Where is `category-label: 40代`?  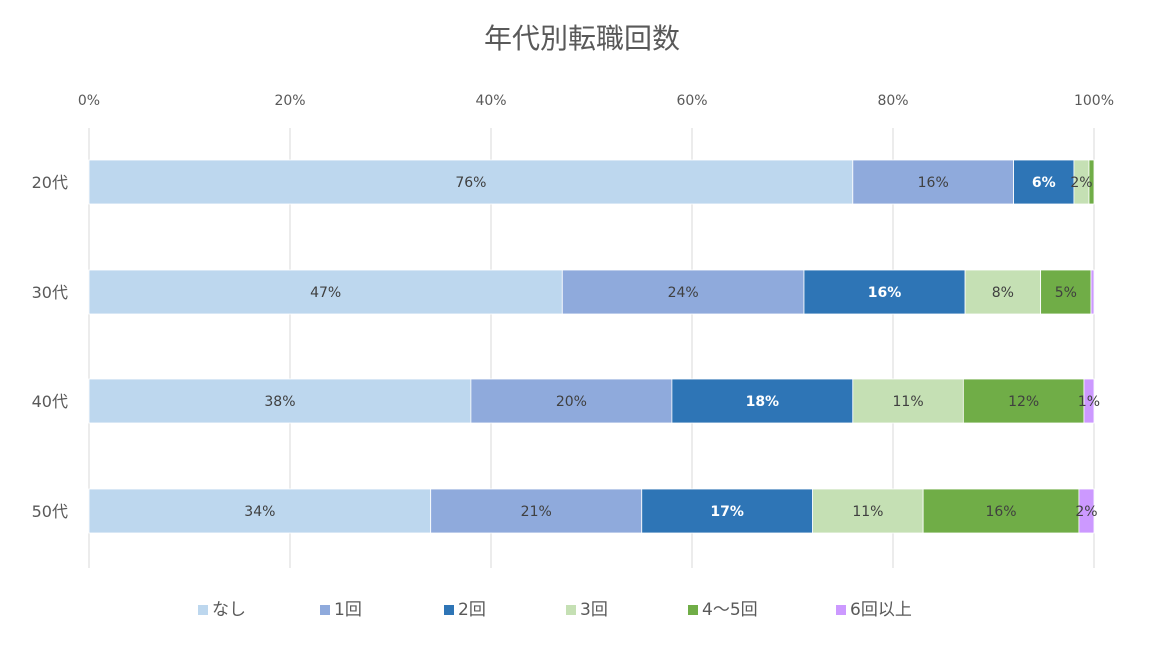
category-label: 40代 is located at coordinates (50, 401).